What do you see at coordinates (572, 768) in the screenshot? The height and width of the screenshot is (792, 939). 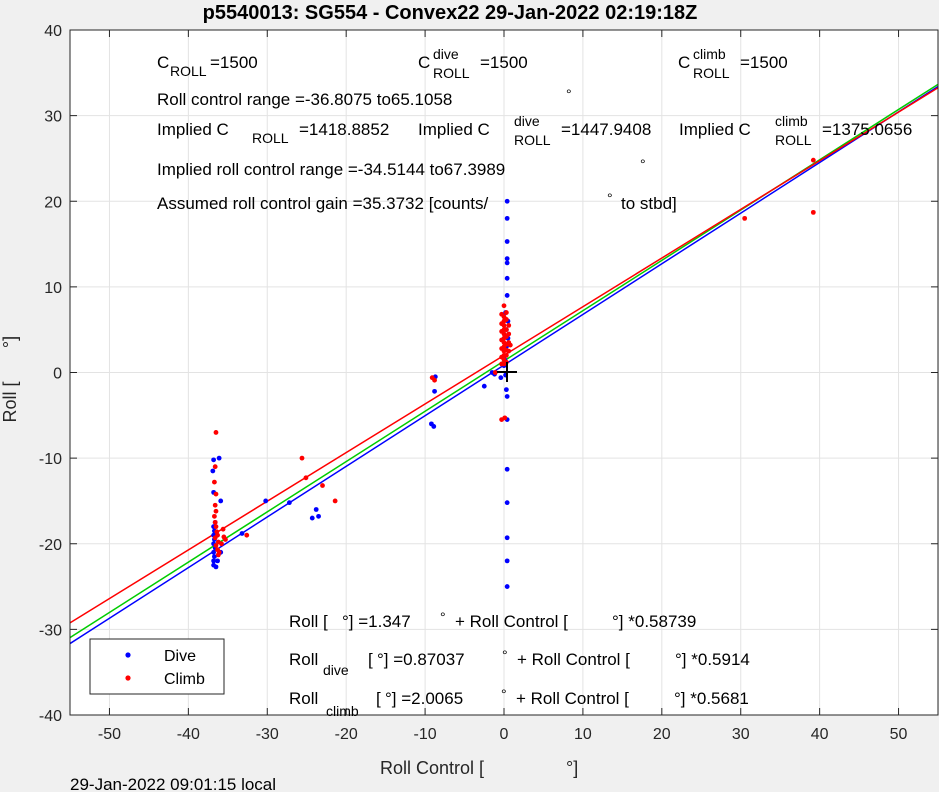 I see `x-axis-label-unit: °]` at bounding box center [572, 768].